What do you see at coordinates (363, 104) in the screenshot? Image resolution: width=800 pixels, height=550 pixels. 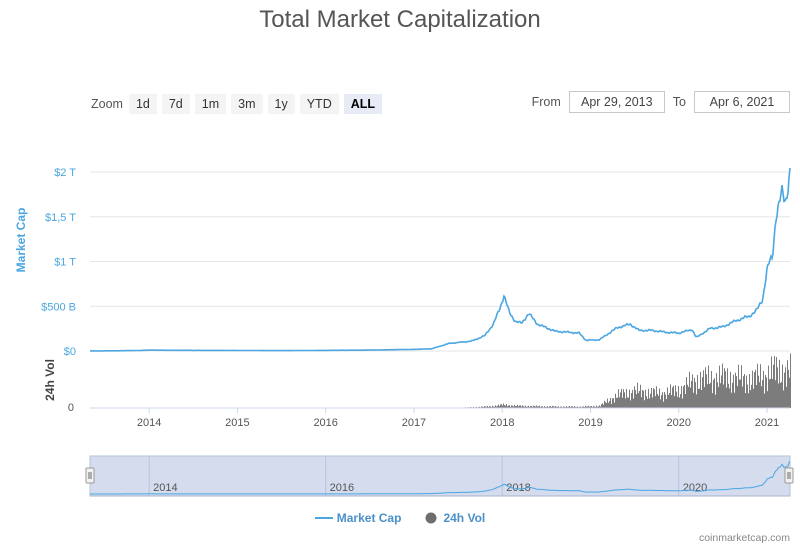 I see `zoom-all-button: ALL` at bounding box center [363, 104].